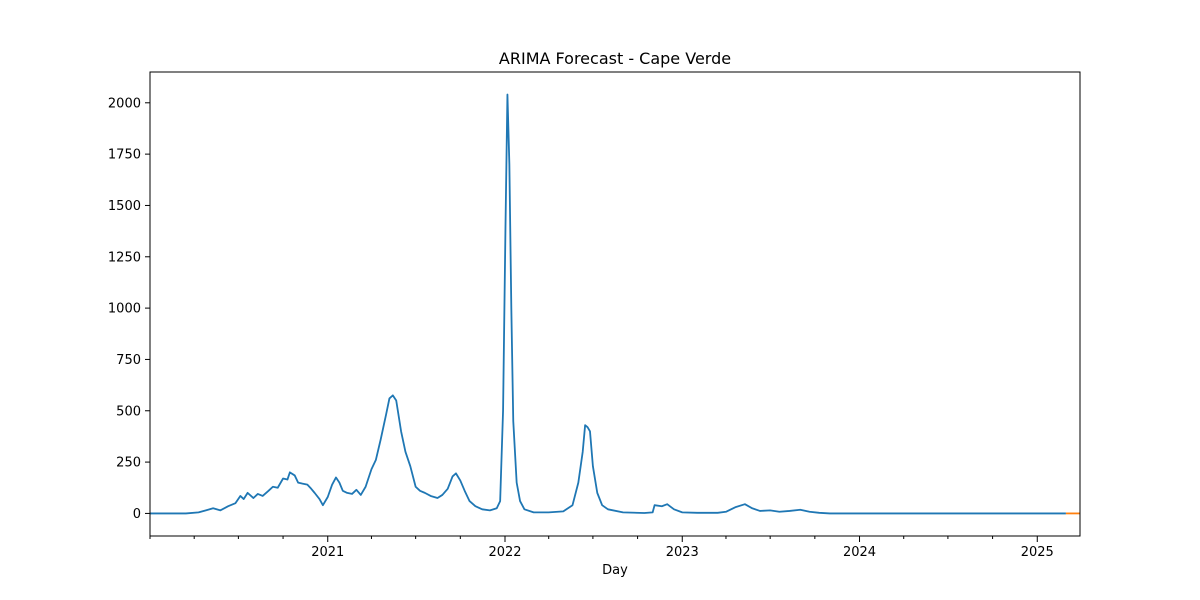 The image size is (1200, 600). What do you see at coordinates (601, 548) in the screenshot?
I see `x-axis: 2021 2022 2023 2024 2025` at bounding box center [601, 548].